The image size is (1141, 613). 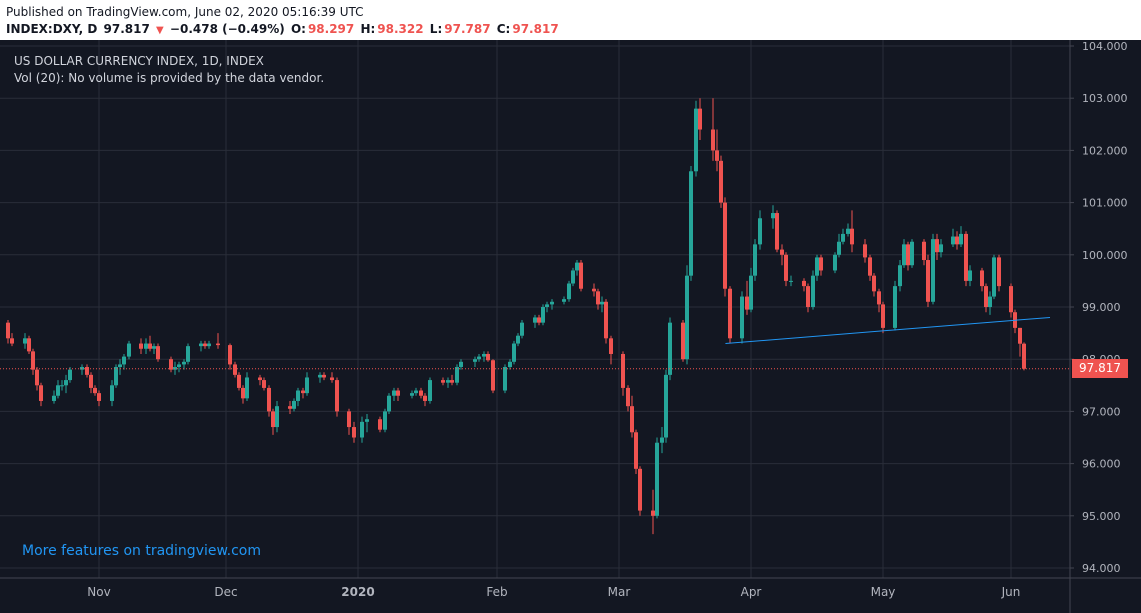 What do you see at coordinates (1105, 255) in the screenshot?
I see `price-tick-label: 100.000` at bounding box center [1105, 255].